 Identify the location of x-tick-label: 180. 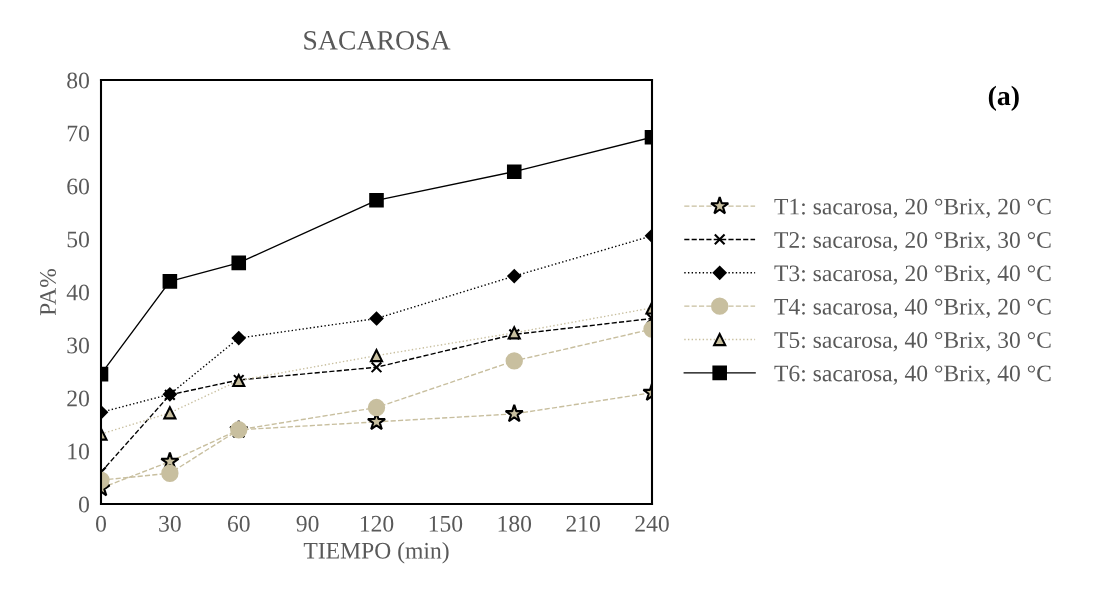
(515, 523).